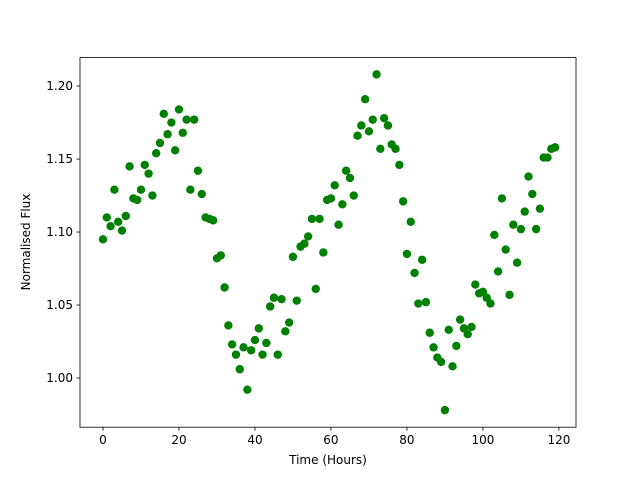 Image resolution: width=640 pixels, height=480 pixels. I want to click on y-tick-label: 1.20, so click(59, 86).